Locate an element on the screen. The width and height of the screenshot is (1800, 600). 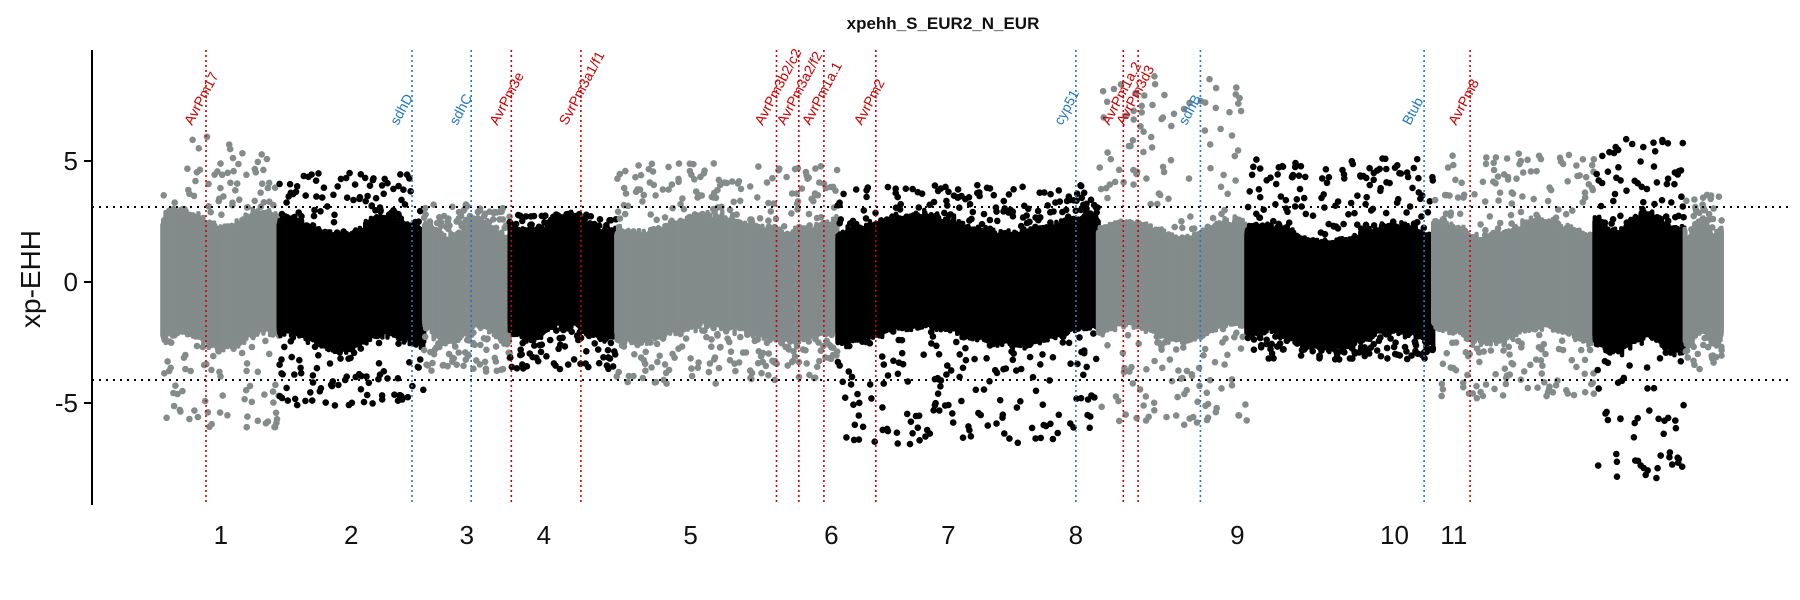
chromosome-2-points is located at coordinates (351, 289).